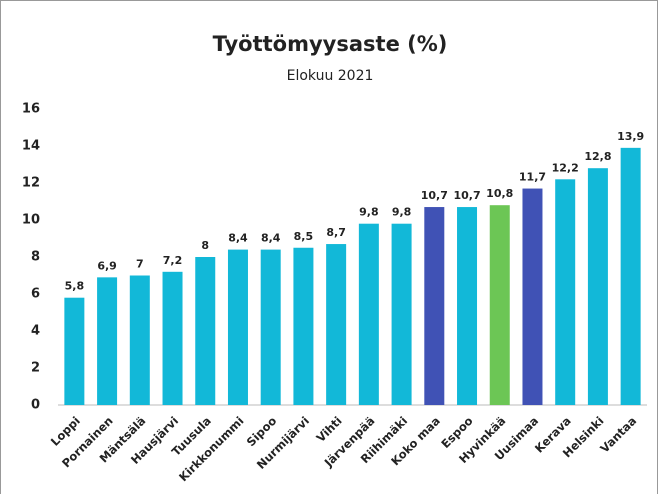  What do you see at coordinates (499, 193) in the screenshot?
I see `value-label: 10,8` at bounding box center [499, 193].